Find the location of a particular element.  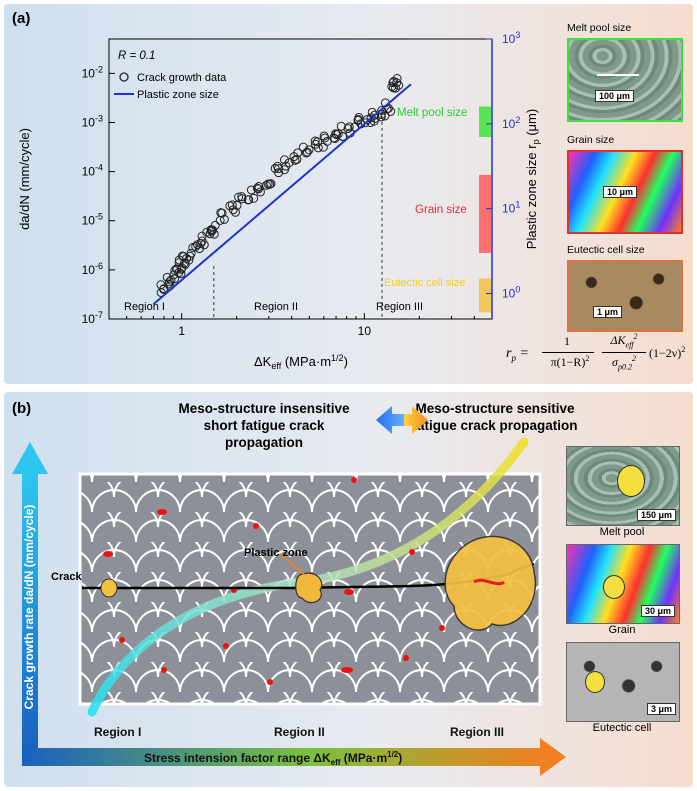

region-3-label: Region III is located at coordinates (399, 307).